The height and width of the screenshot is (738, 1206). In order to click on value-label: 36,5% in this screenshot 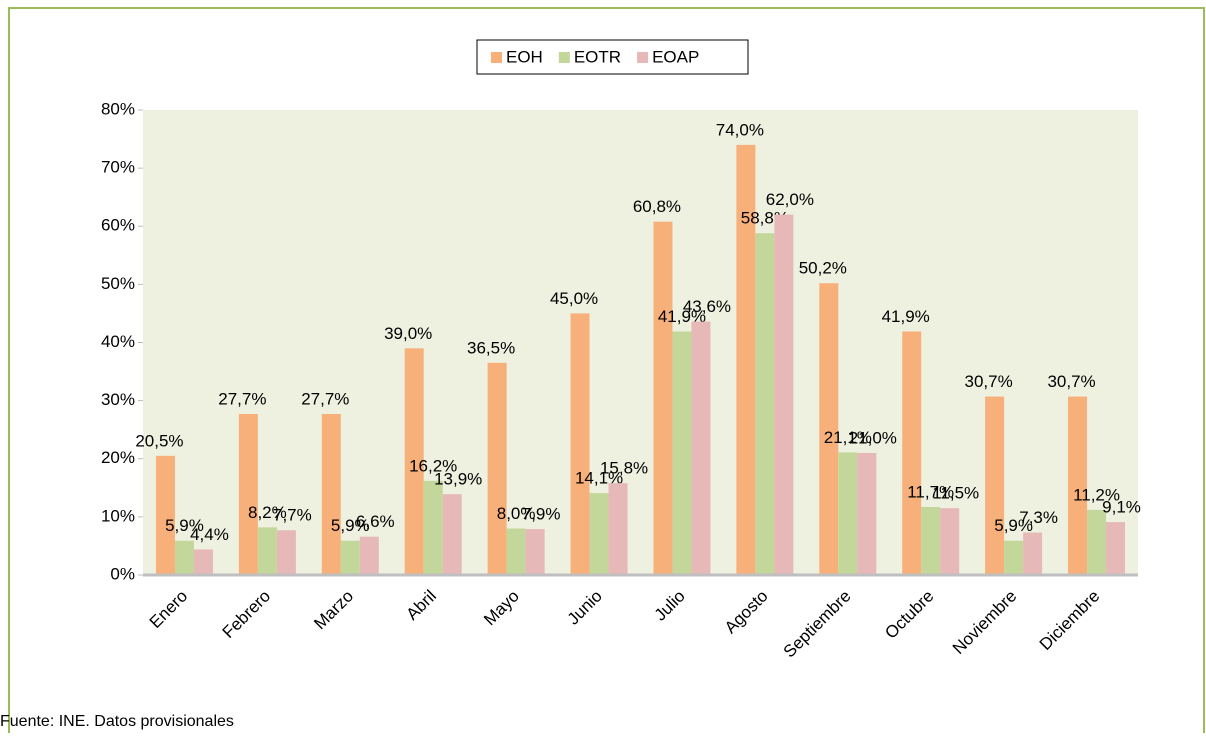, I will do `click(491, 347)`.